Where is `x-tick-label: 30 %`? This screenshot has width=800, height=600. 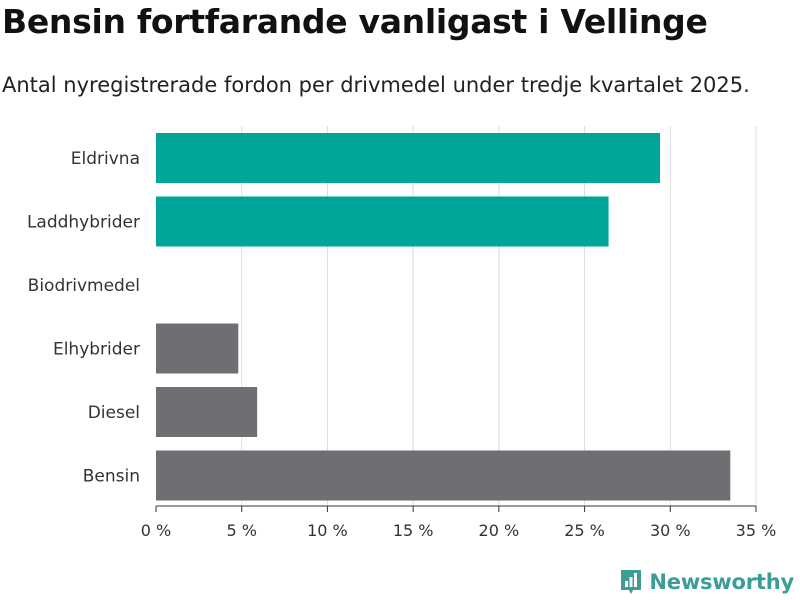 x-tick-label: 30 % is located at coordinates (670, 530).